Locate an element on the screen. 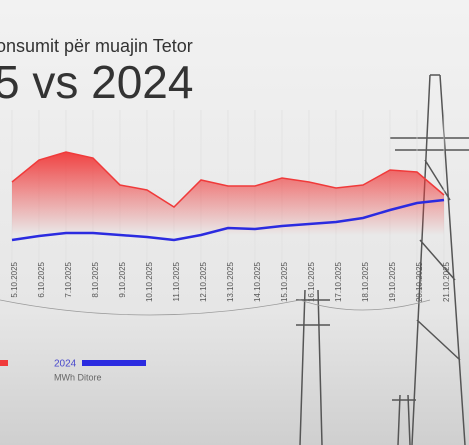  x-tick-label: 13.10.2025 is located at coordinates (230, 281).